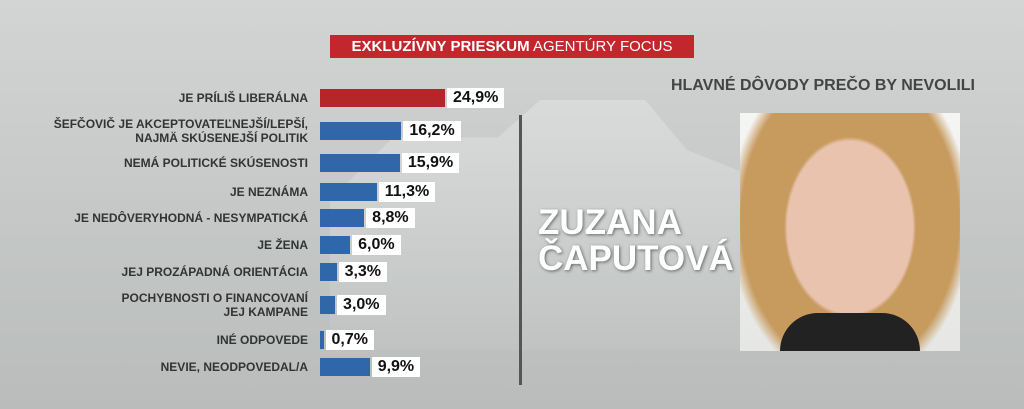 The width and height of the screenshot is (1024, 409). Describe the element at coordinates (363, 272) in the screenshot. I see `value-label: 3,3%` at that location.